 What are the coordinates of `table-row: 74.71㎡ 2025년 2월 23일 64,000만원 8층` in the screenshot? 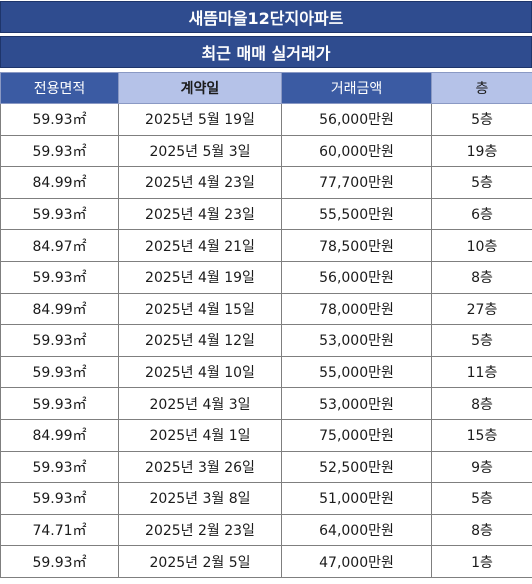 It's located at (266, 530).